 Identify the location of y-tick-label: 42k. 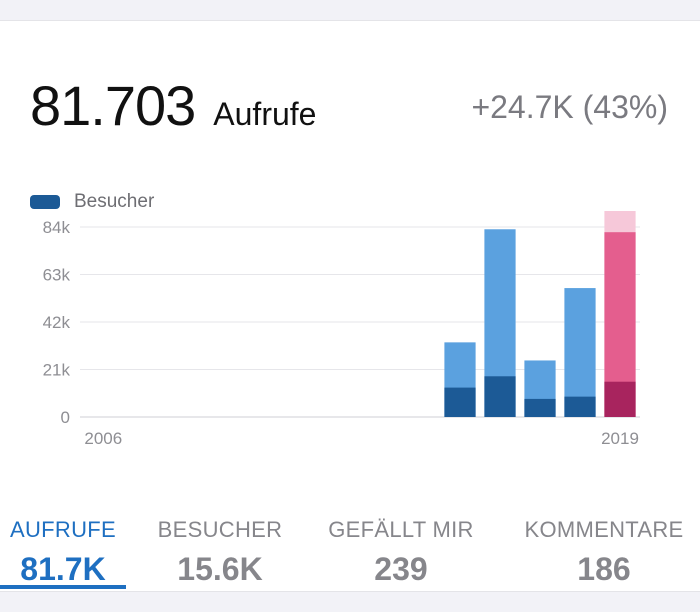
(57, 322).